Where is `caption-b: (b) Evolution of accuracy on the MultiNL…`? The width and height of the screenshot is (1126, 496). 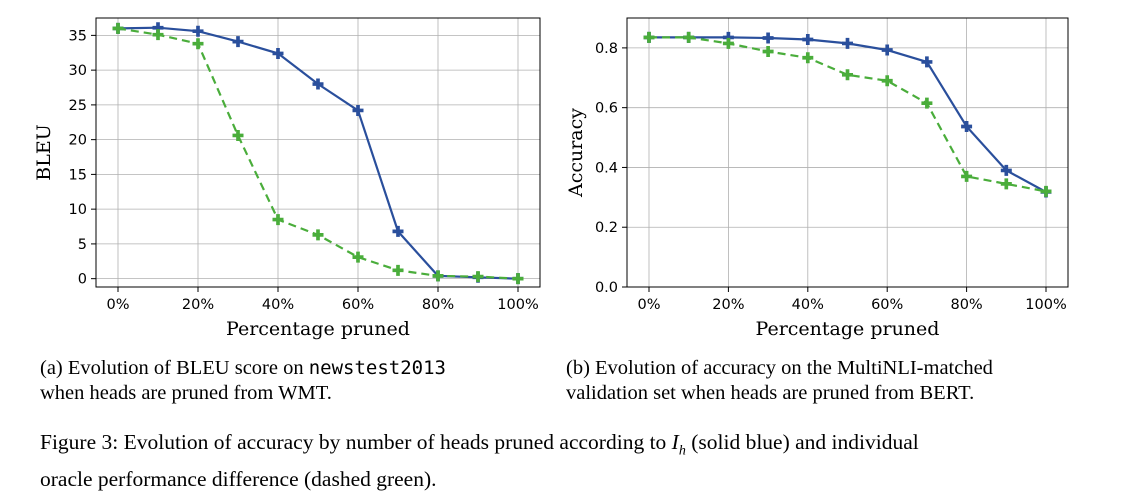
caption-b: (b) Evolution of accuracy on the MultiNL… is located at coordinates (779, 381).